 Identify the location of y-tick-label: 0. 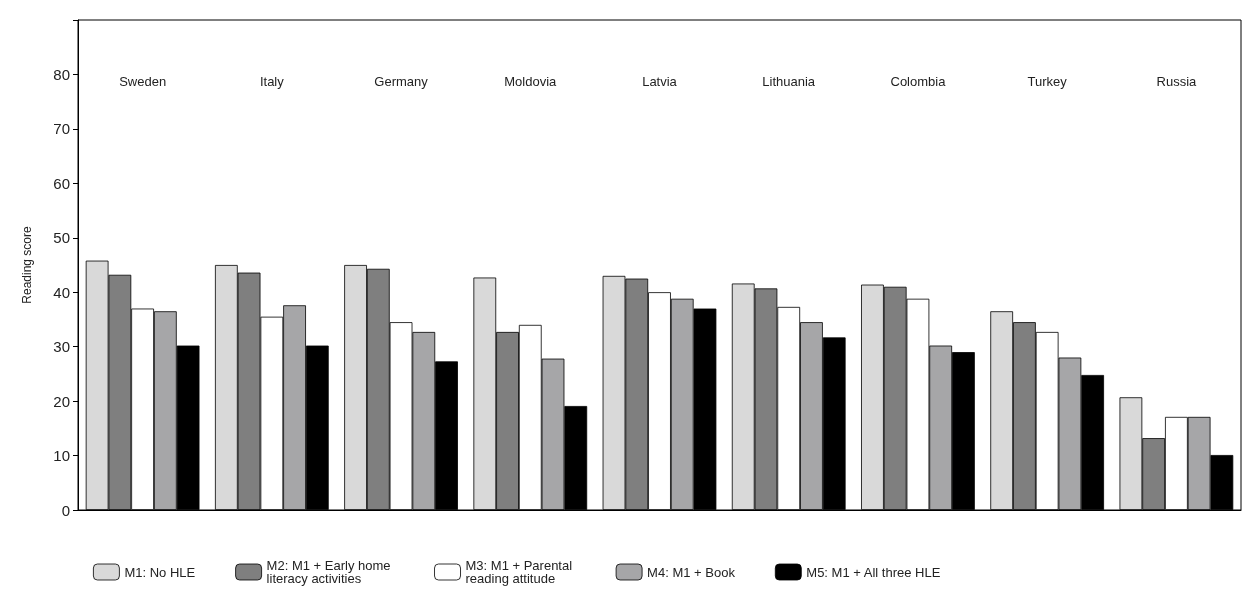
(65, 510).